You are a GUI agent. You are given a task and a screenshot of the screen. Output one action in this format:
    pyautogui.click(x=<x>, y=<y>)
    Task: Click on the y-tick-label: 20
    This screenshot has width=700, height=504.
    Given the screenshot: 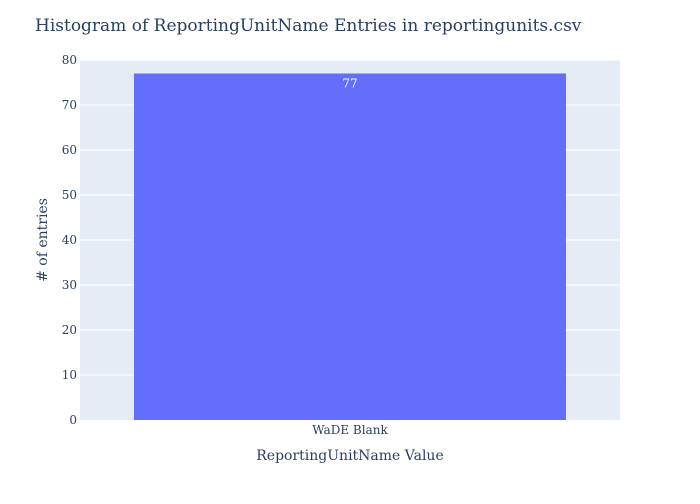 What is the action you would take?
    pyautogui.click(x=69, y=330)
    